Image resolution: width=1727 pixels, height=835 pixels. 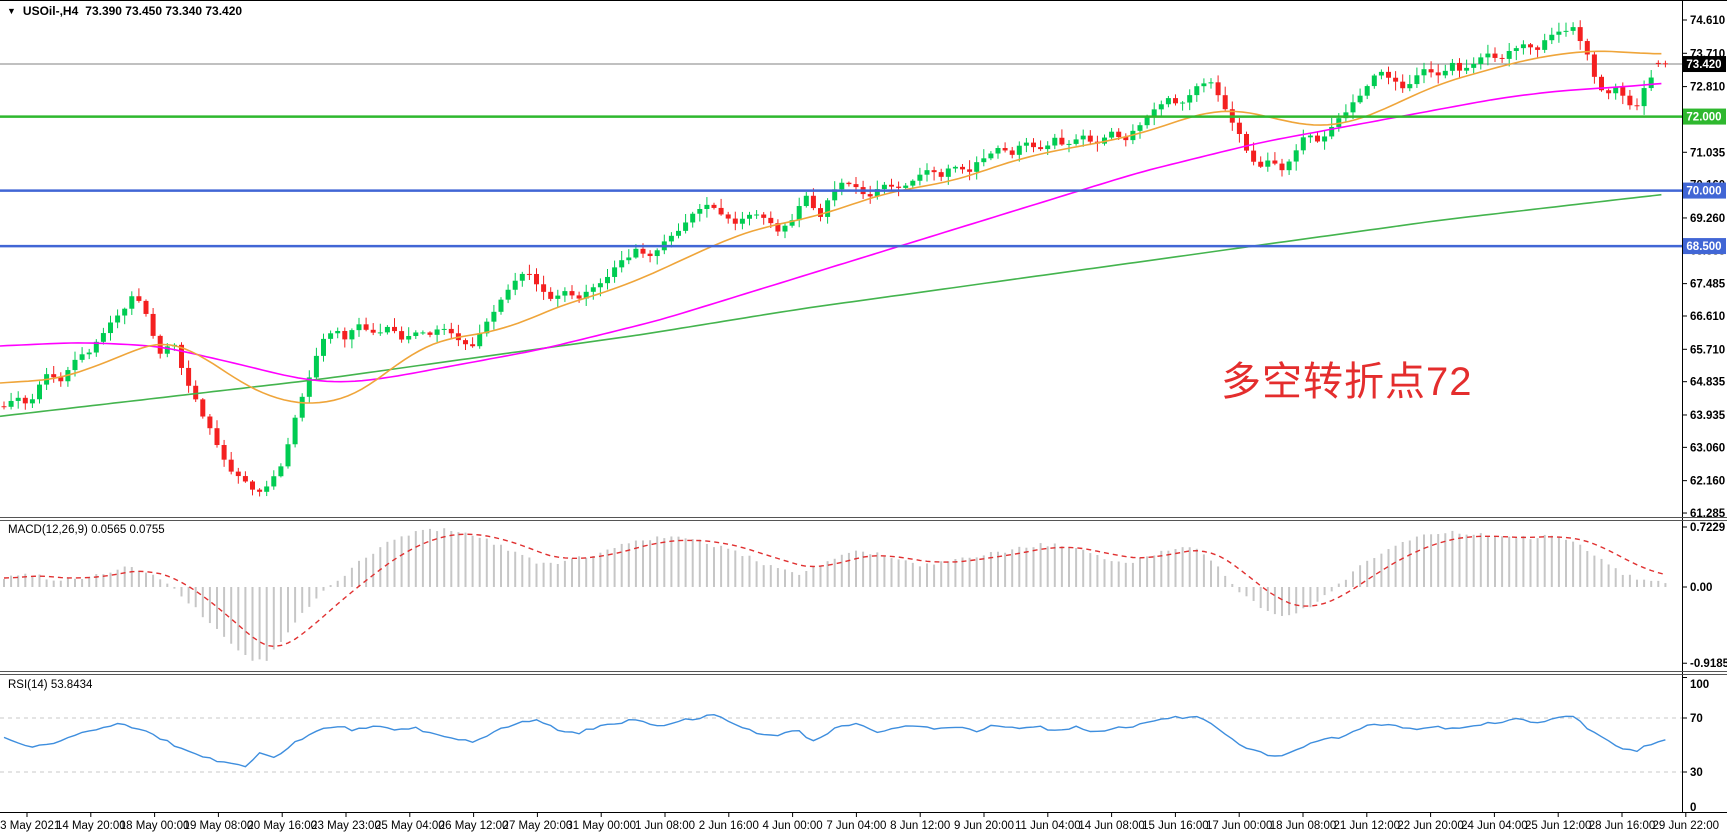 I want to click on time-tick-label: 28 Jun 16:00, so click(x=1622, y=826).